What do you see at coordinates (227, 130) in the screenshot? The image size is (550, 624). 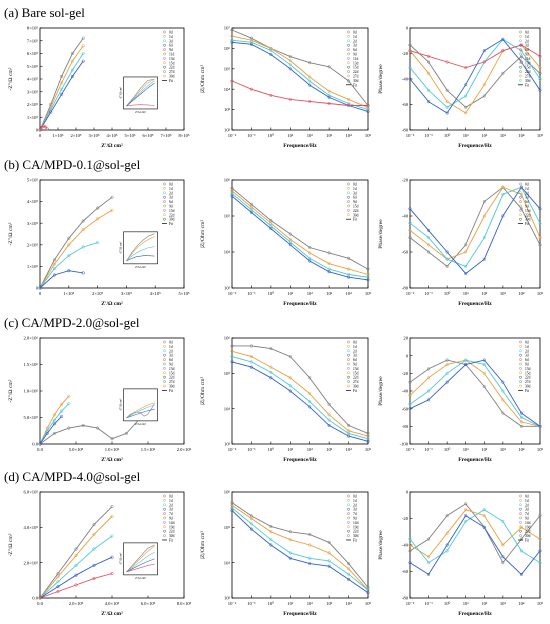 I see `y-tick-label: 10²` at bounding box center [227, 130].